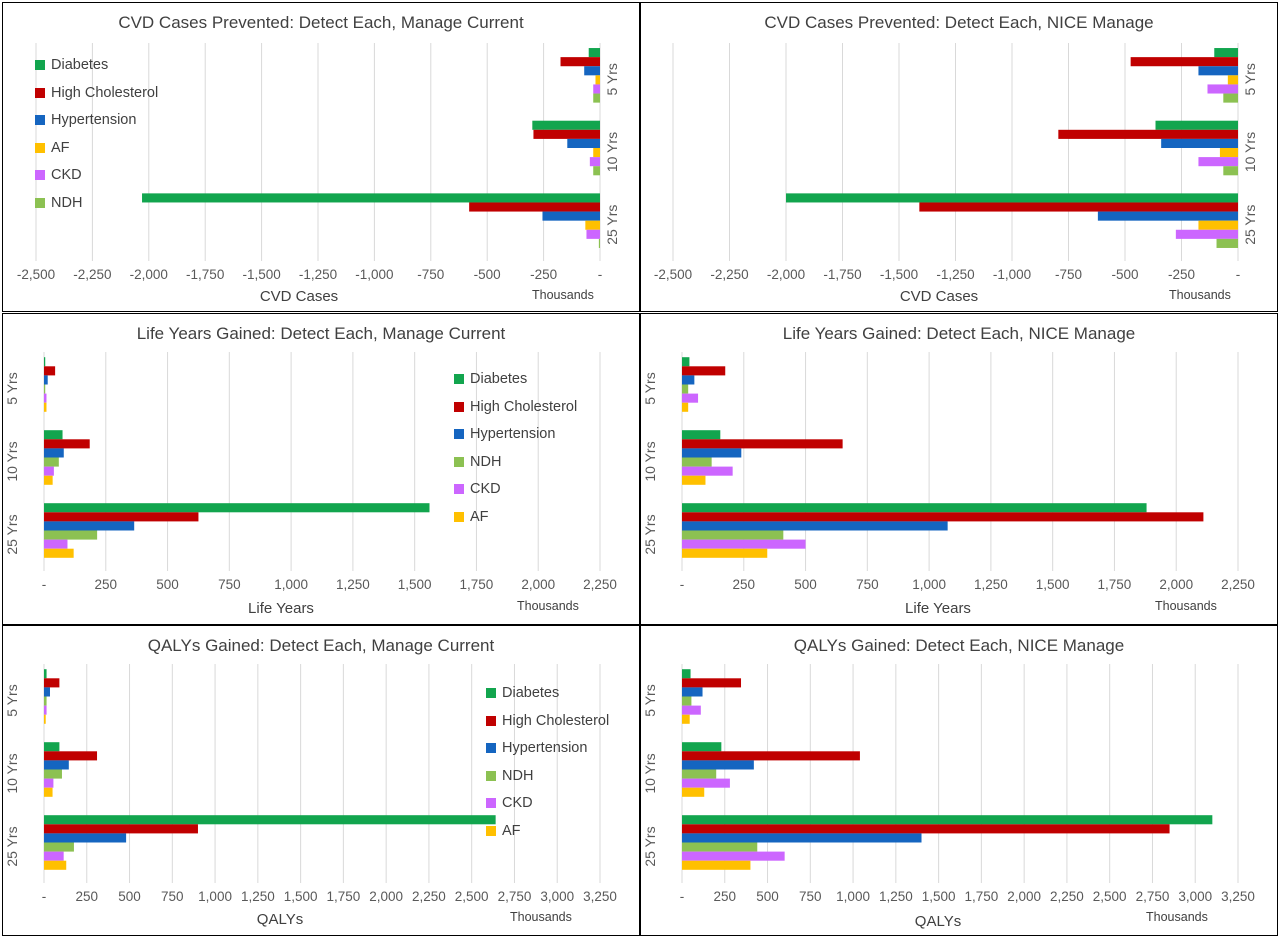 The height and width of the screenshot is (938, 1280). I want to click on x-axis-label: Life Years, so click(938, 608).